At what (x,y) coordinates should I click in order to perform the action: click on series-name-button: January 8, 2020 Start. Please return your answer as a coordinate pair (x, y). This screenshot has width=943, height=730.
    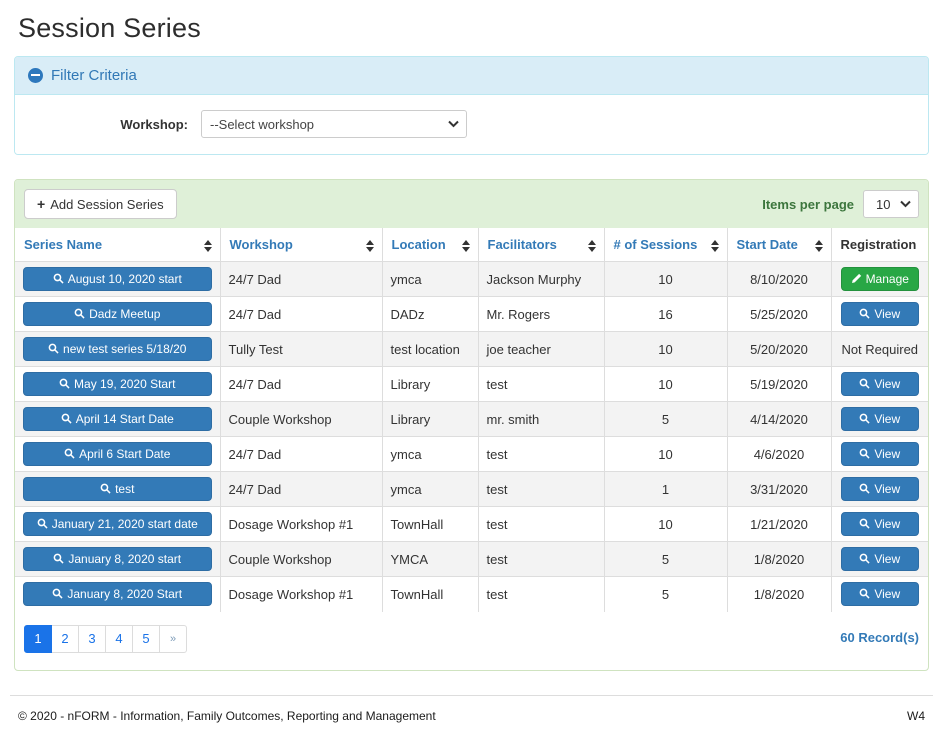
    Looking at the image, I should click on (117, 594).